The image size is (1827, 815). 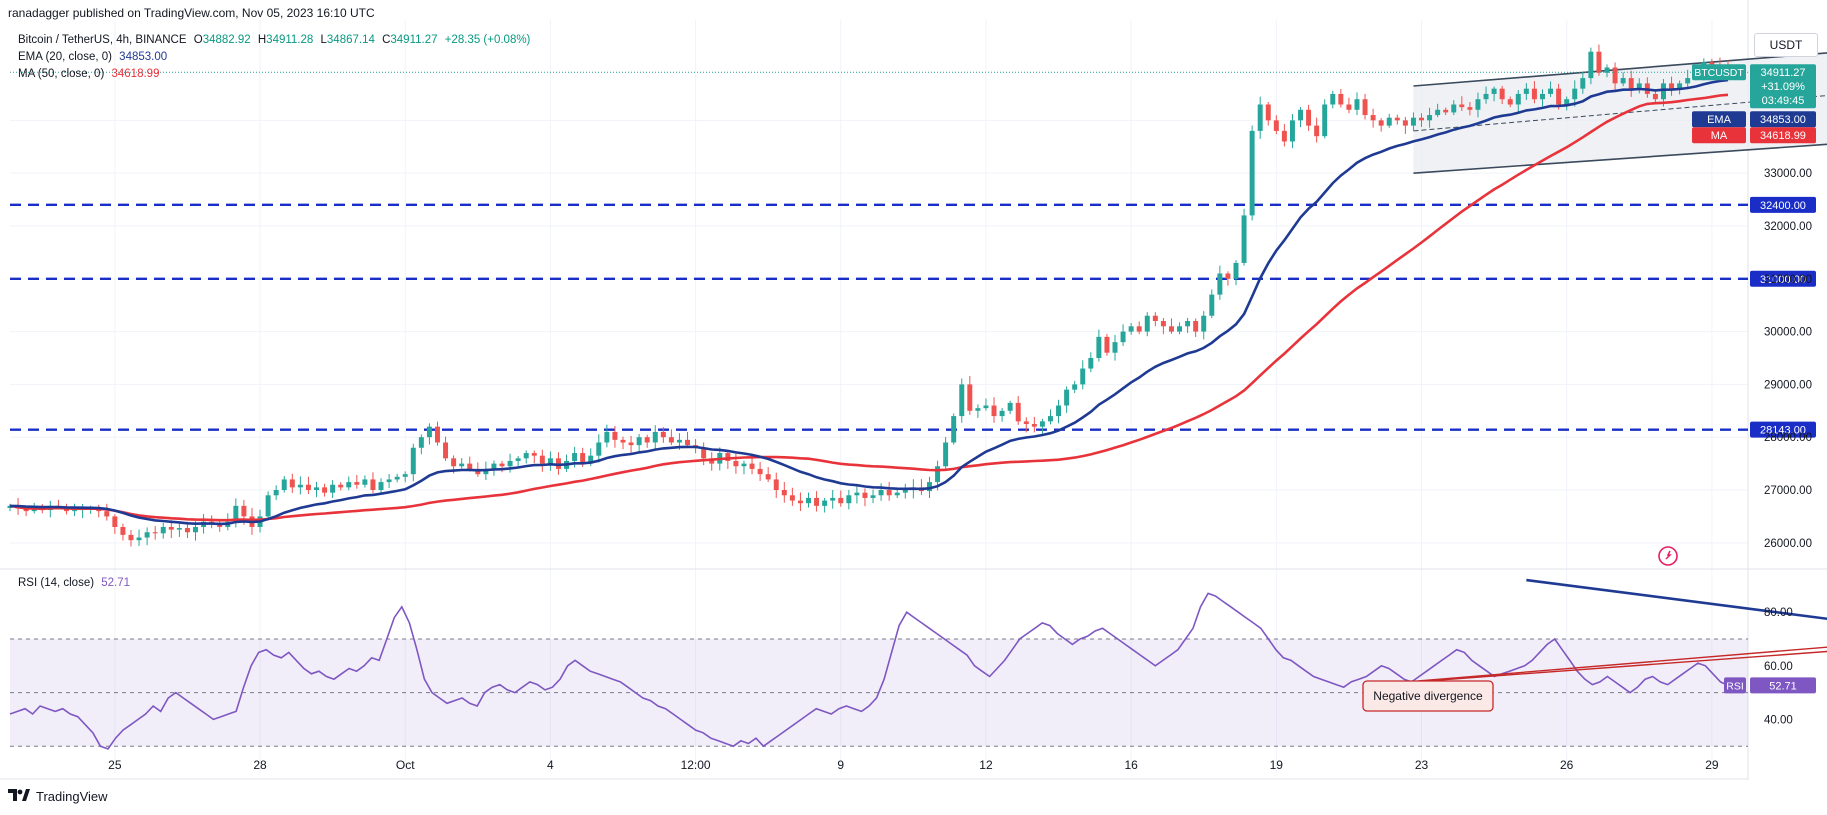 What do you see at coordinates (260, 765) in the screenshot?
I see `time-tick-label: 28` at bounding box center [260, 765].